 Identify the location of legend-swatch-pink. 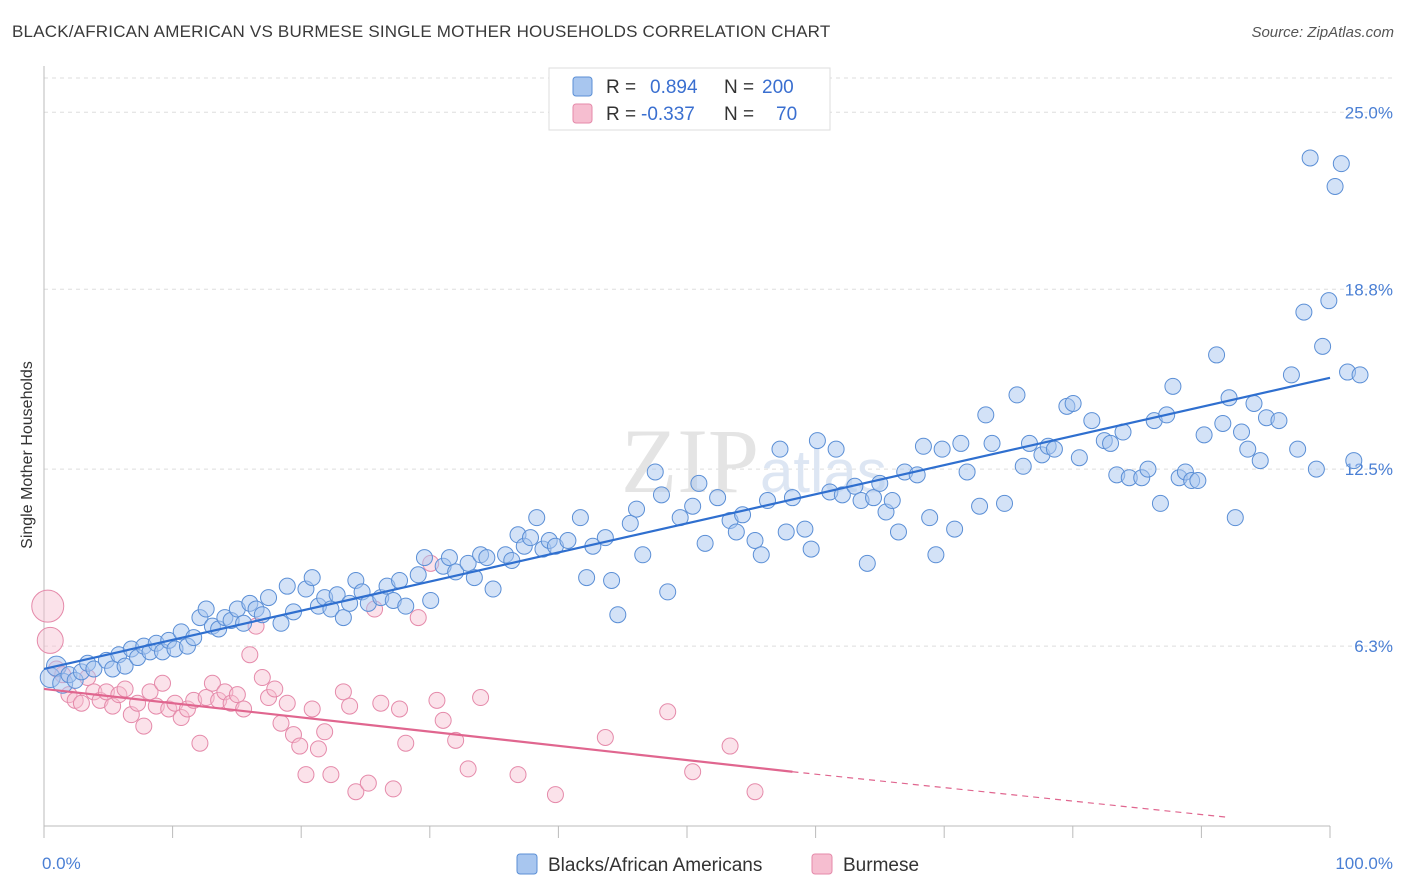
(582, 113).